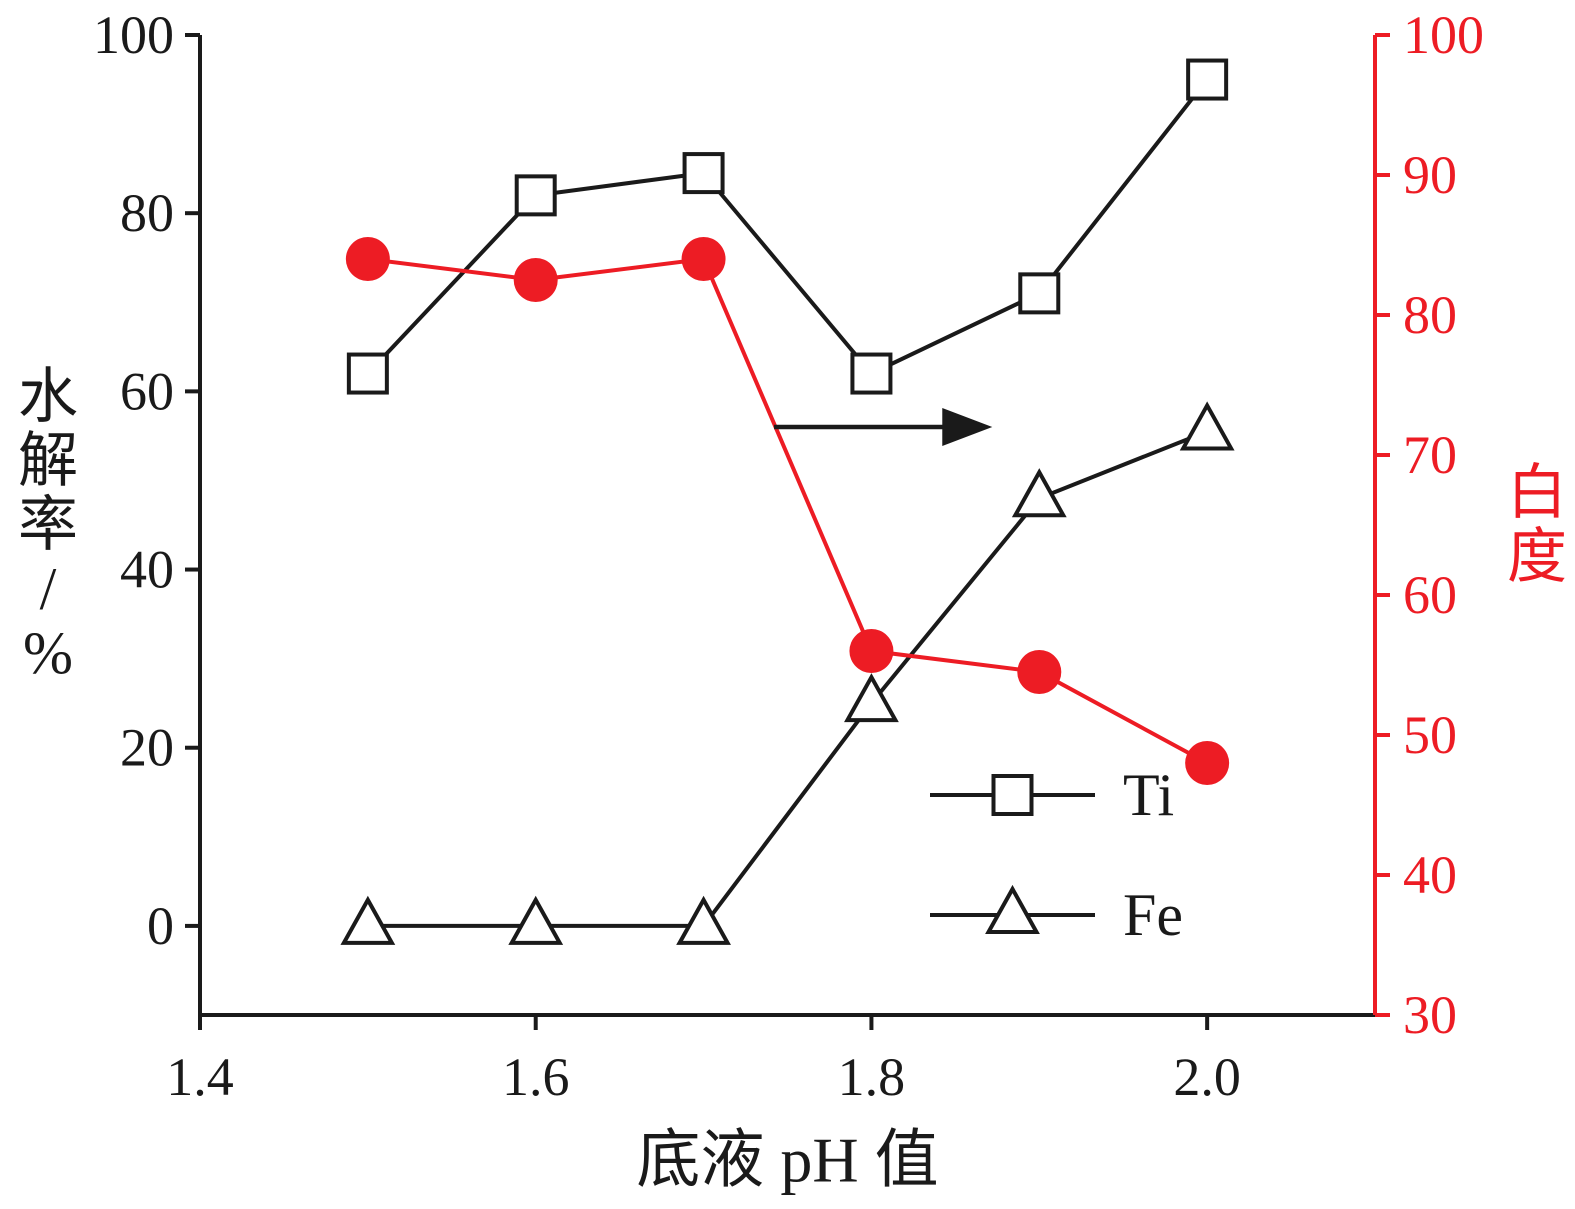  What do you see at coordinates (1148, 795) in the screenshot?
I see `legend-label-Ti: Ti` at bounding box center [1148, 795].